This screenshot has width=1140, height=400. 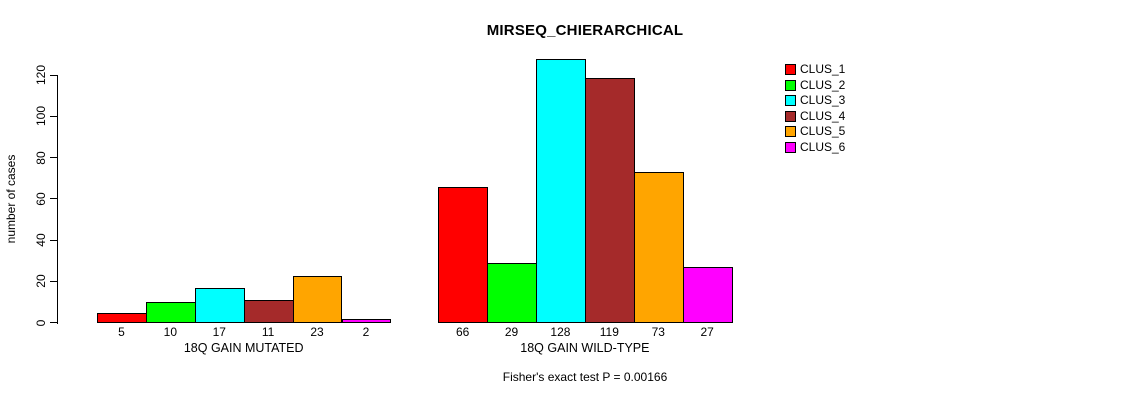 What do you see at coordinates (707, 332) in the screenshot?
I see `bar-value-label: 27` at bounding box center [707, 332].